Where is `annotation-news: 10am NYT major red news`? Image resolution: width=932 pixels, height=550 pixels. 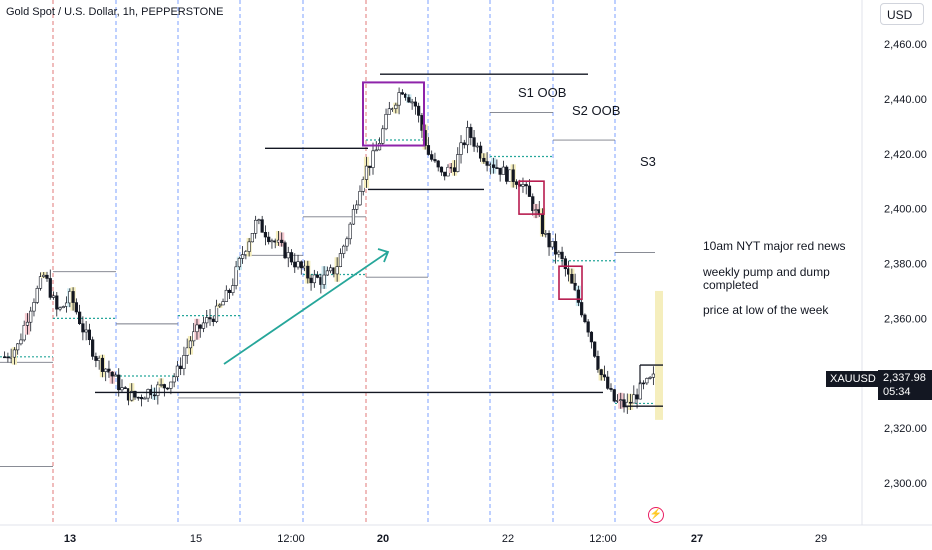 annotation-news: 10am NYT major red news is located at coordinates (774, 246).